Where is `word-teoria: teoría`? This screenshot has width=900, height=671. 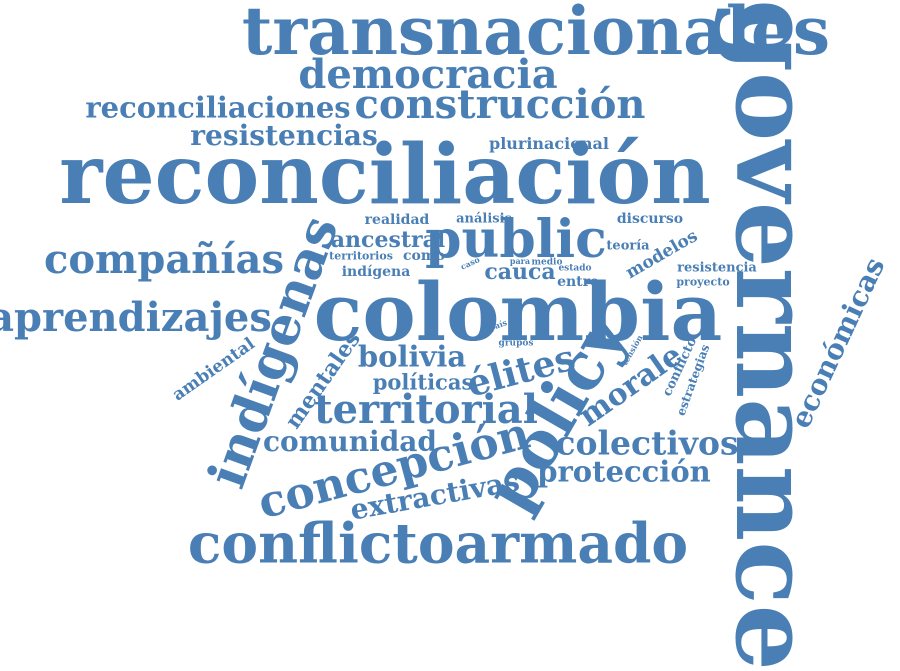 word-teoria: teoría is located at coordinates (628, 246).